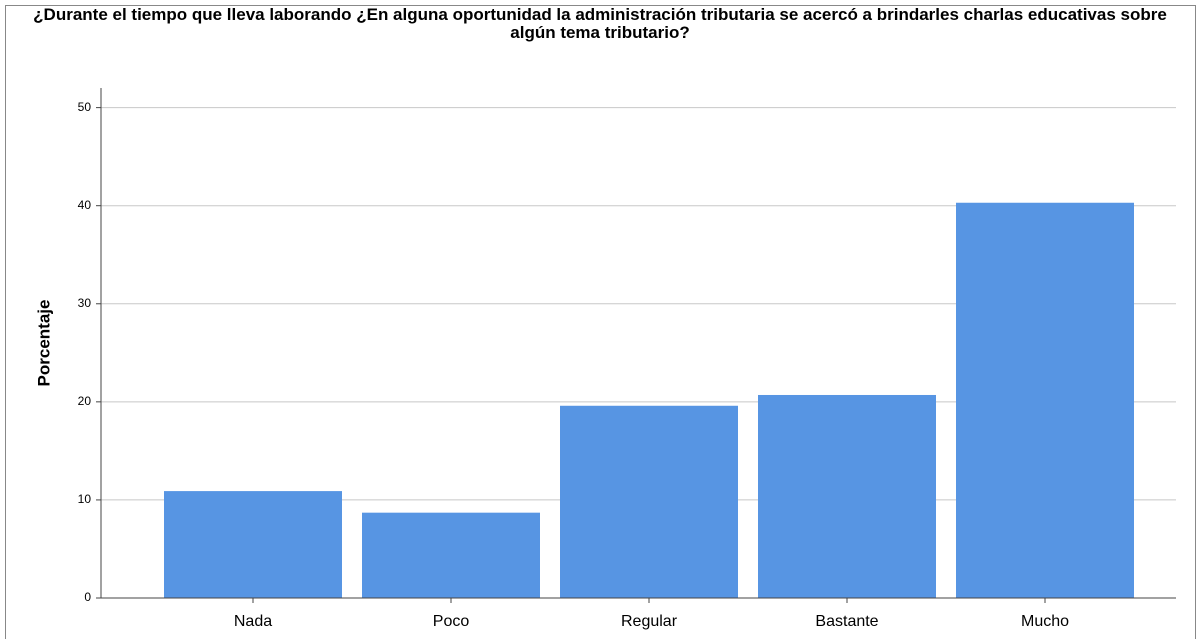  What do you see at coordinates (649, 621) in the screenshot?
I see `x-tick-label: Regular` at bounding box center [649, 621].